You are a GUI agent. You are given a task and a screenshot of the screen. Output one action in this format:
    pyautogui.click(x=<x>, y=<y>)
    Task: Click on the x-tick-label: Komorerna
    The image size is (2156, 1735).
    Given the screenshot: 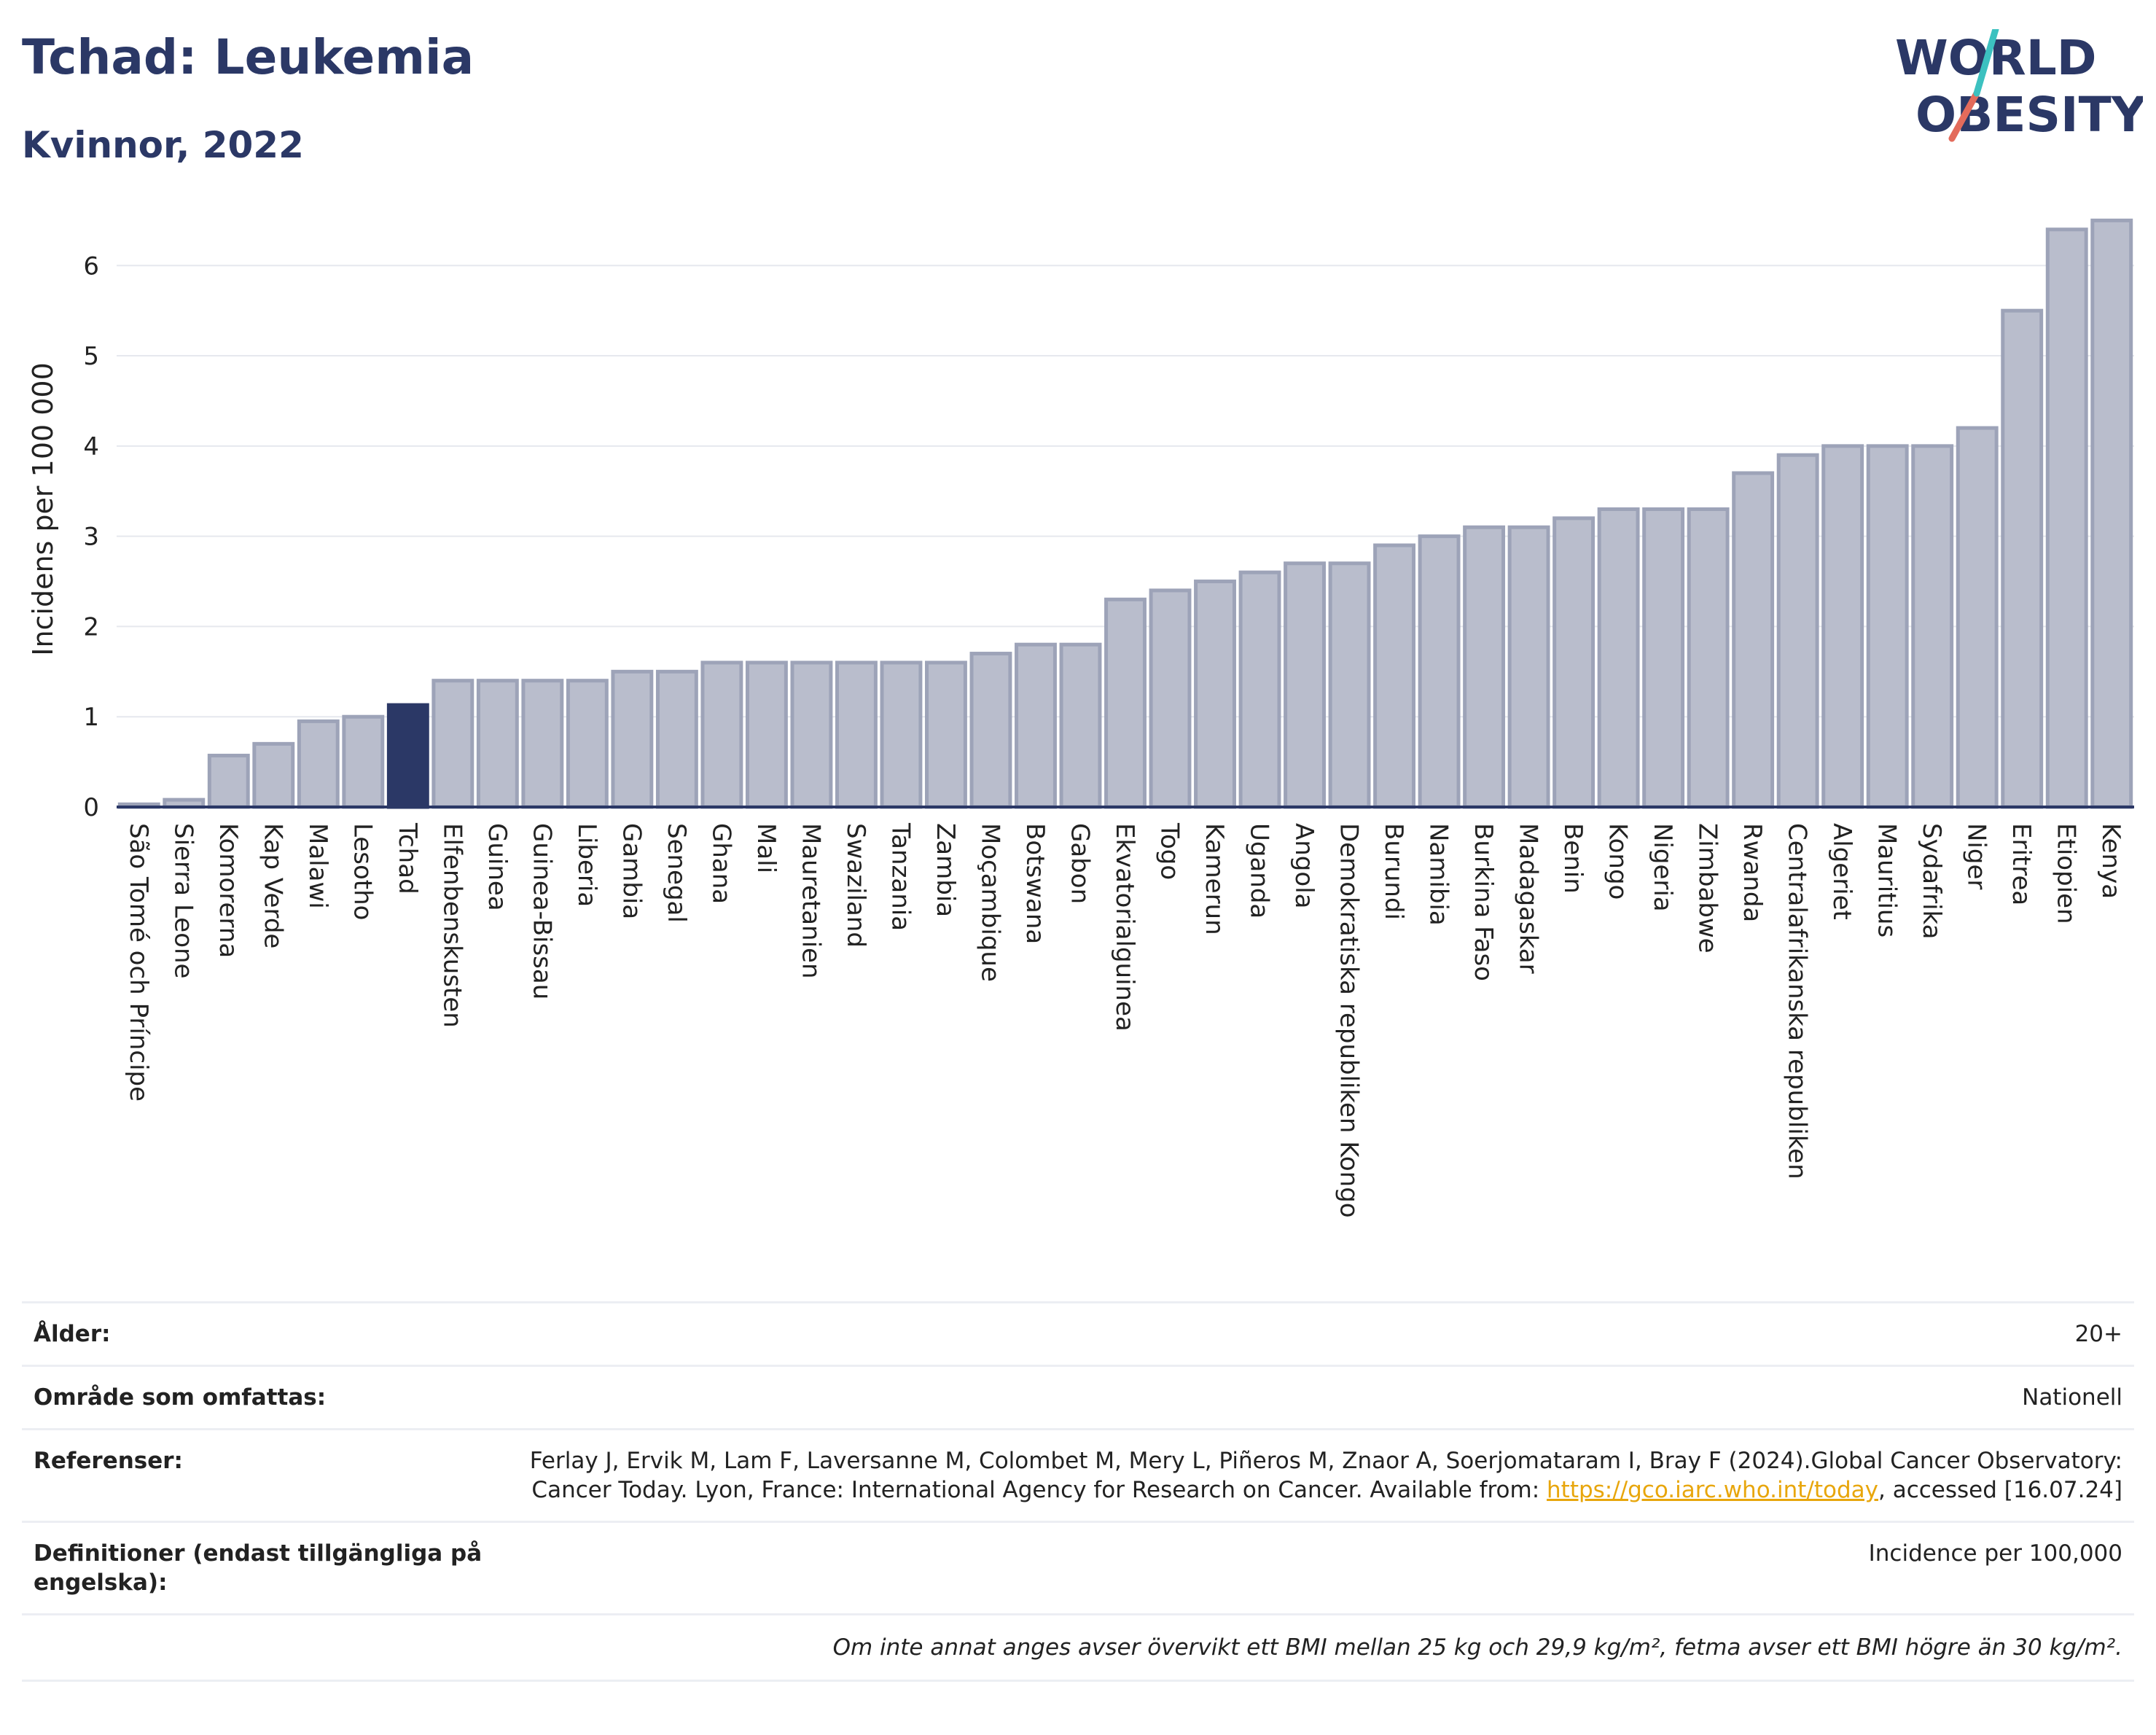 What is the action you would take?
    pyautogui.click(x=229, y=890)
    